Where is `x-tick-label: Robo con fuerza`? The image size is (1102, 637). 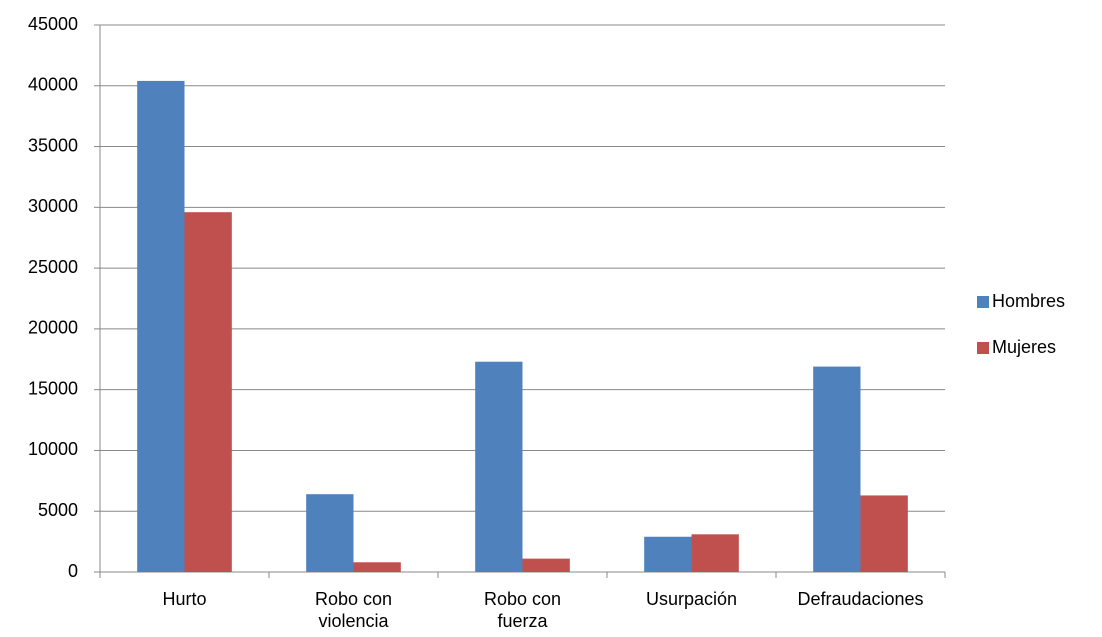 x-tick-label: Robo con fuerza is located at coordinates (522, 610).